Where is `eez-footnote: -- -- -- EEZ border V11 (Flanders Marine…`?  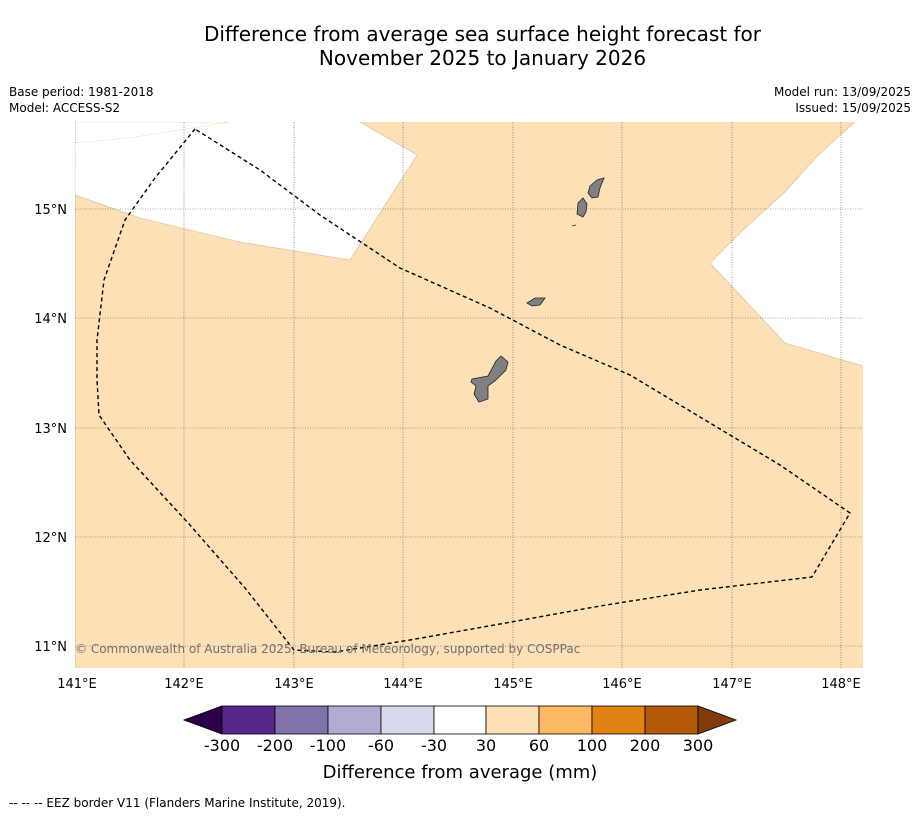 eez-footnote: -- -- -- EEZ border V11 (Flanders Marine… is located at coordinates (177, 803).